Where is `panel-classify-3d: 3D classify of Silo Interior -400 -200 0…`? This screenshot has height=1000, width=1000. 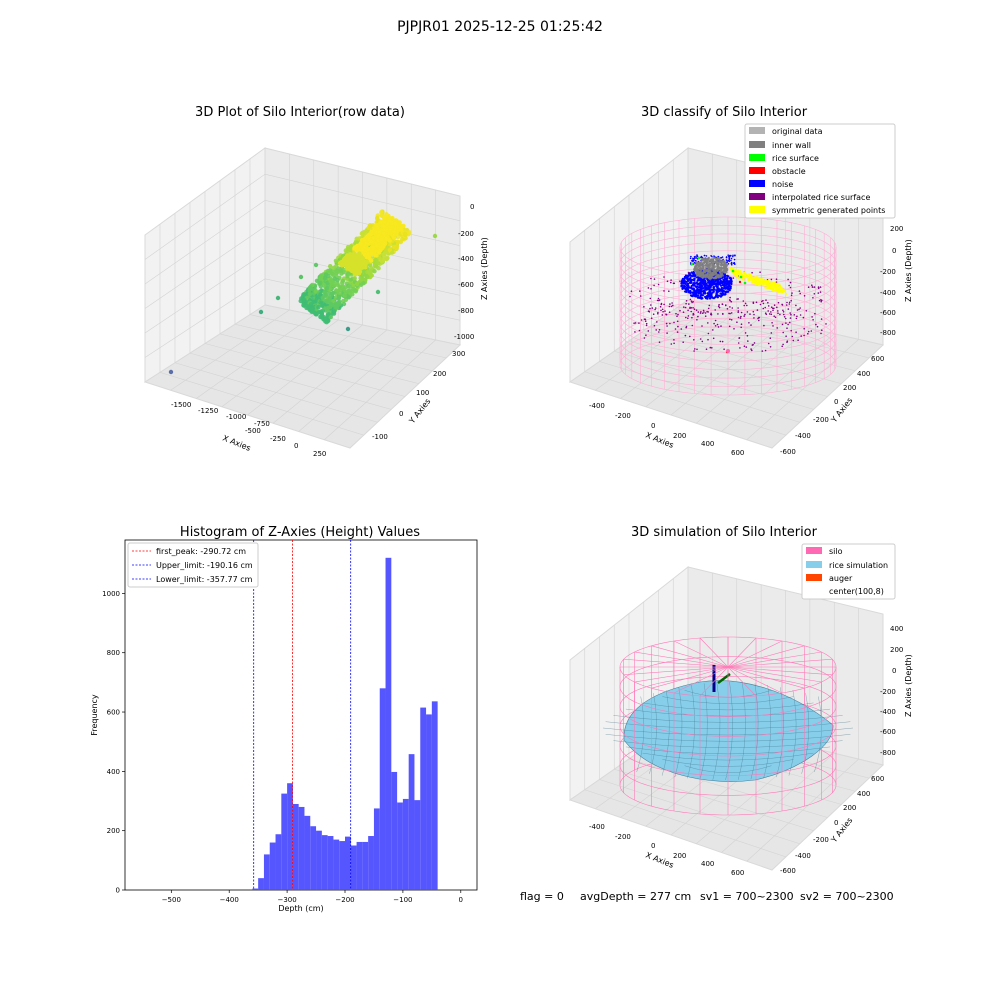 panel-classify-3d: 3D classify of Silo Interior -400 -200 0… is located at coordinates (740, 281).